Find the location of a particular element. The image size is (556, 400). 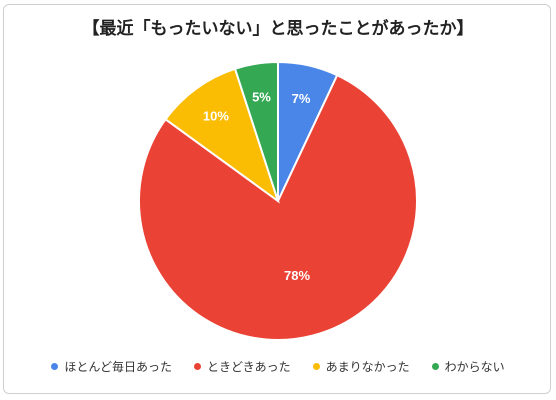

slice-value-label: 7% is located at coordinates (301, 98).